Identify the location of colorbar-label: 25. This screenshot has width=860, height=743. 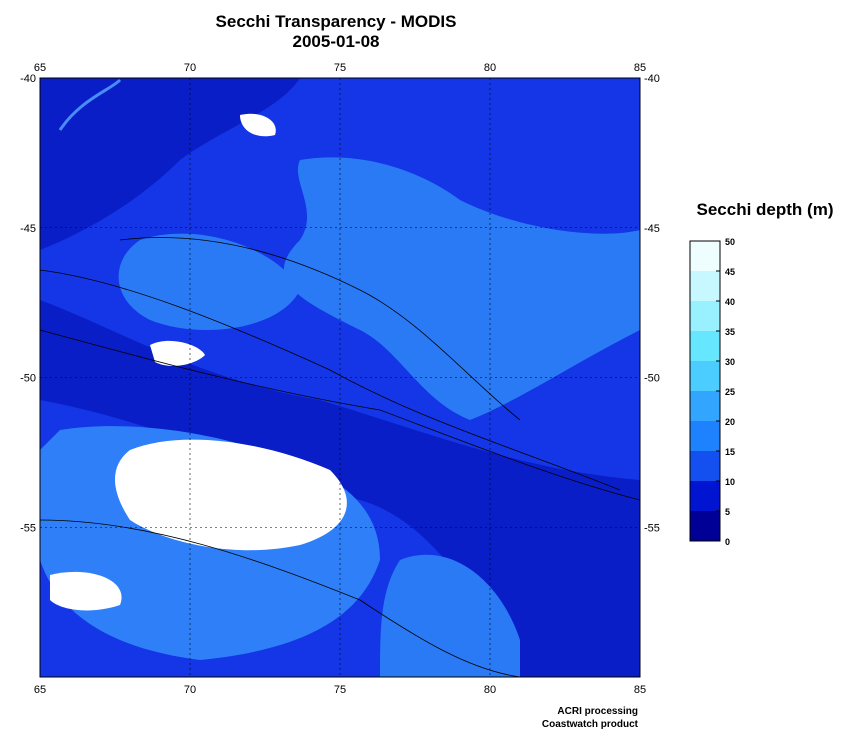
(730, 392).